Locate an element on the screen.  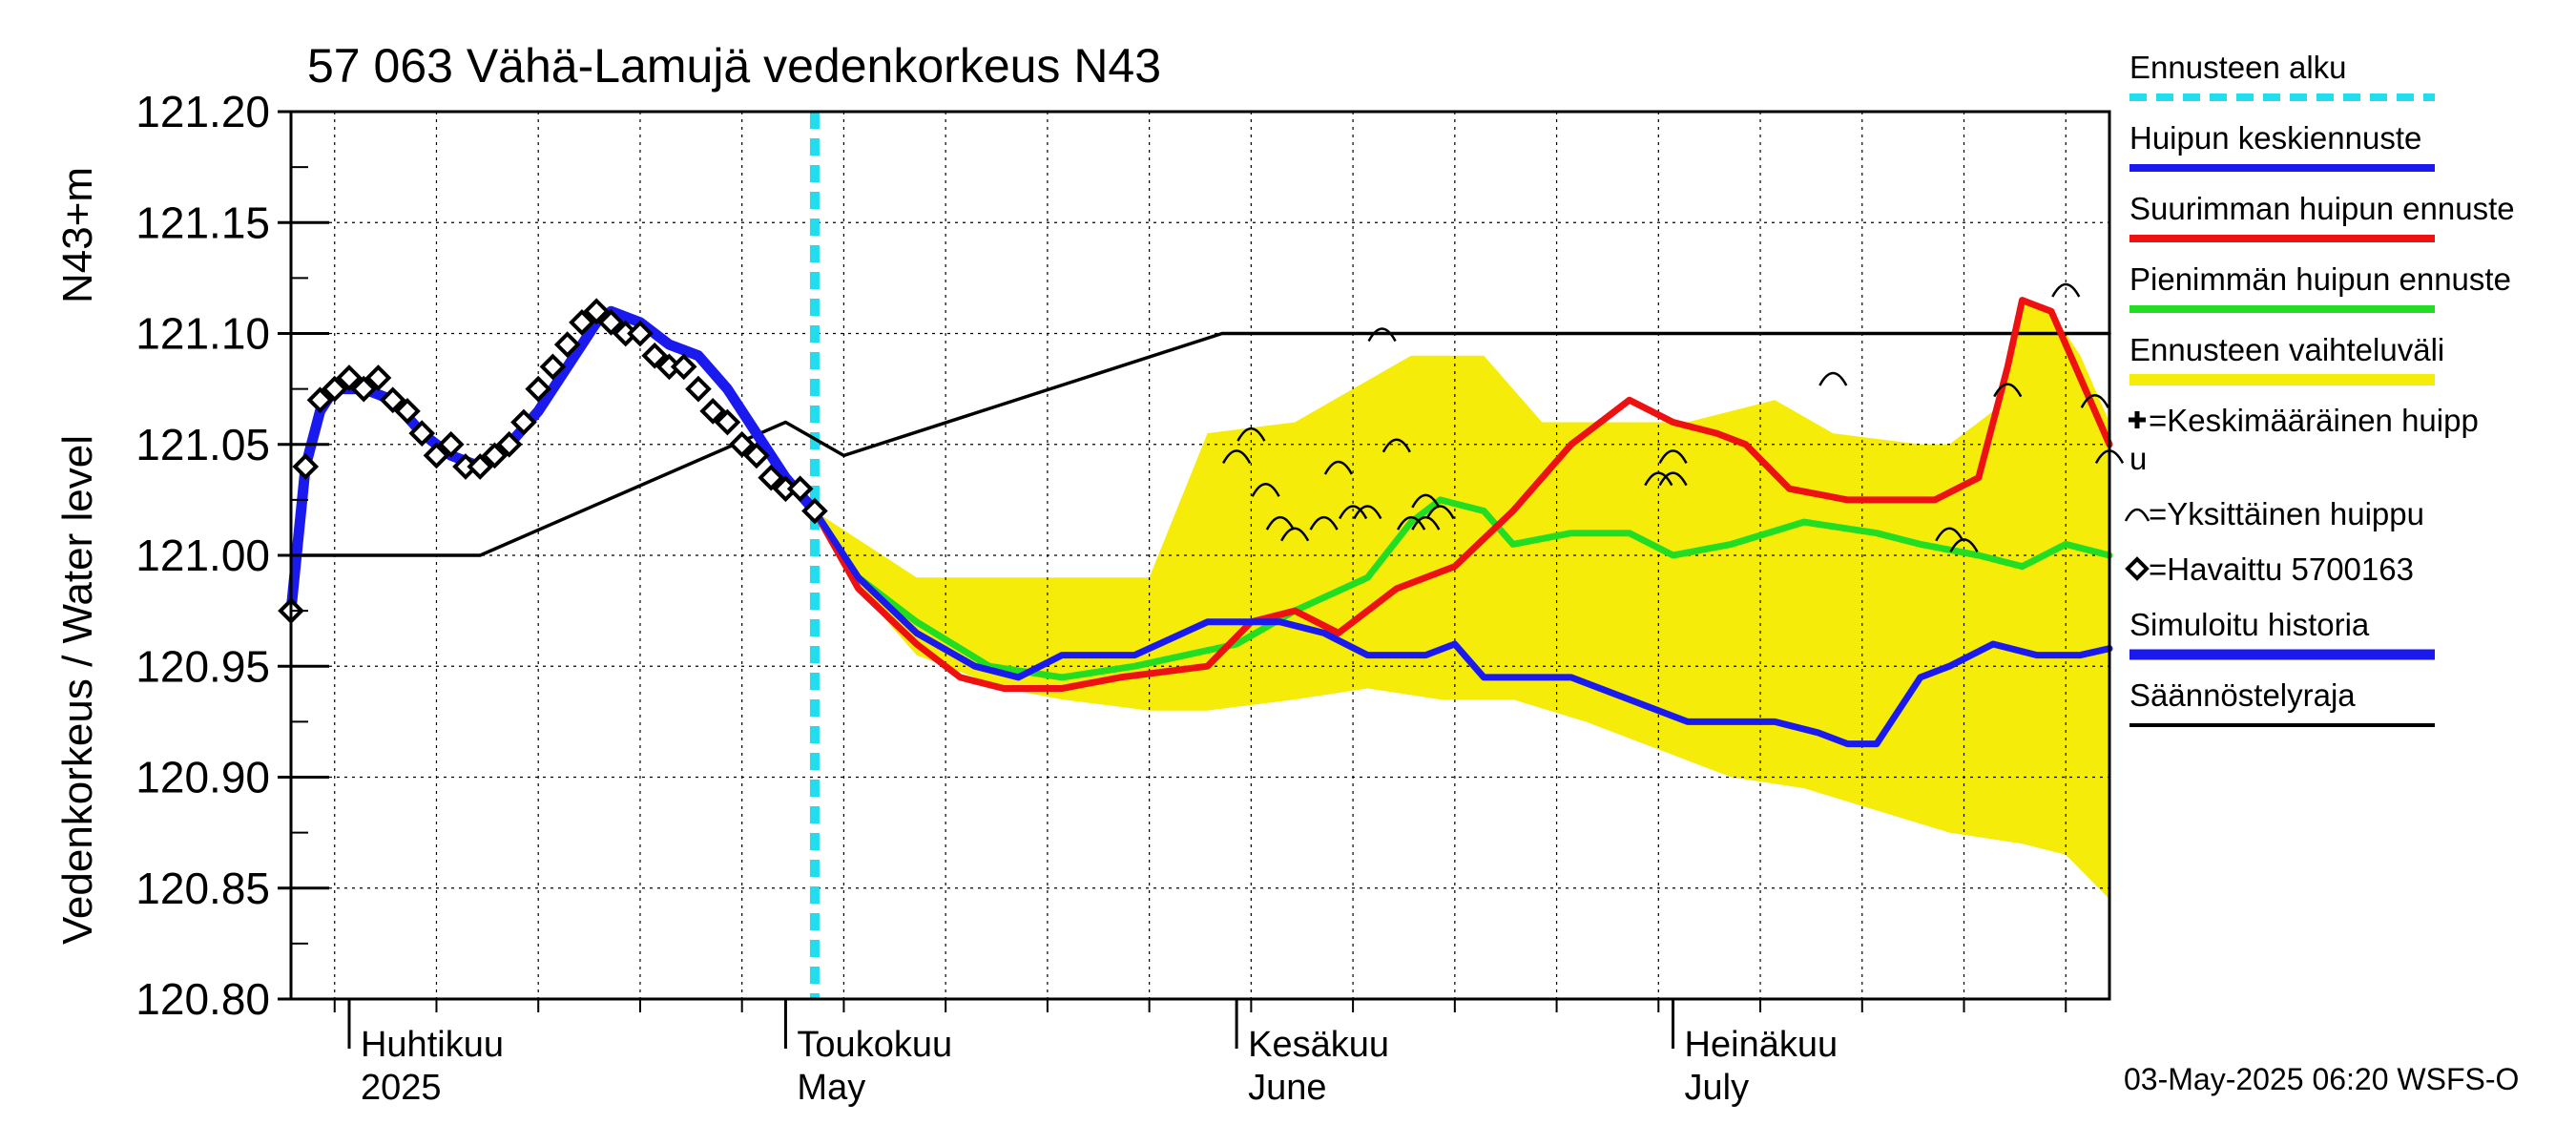
x-month-label: Heinäkuu is located at coordinates (1762, 1045).